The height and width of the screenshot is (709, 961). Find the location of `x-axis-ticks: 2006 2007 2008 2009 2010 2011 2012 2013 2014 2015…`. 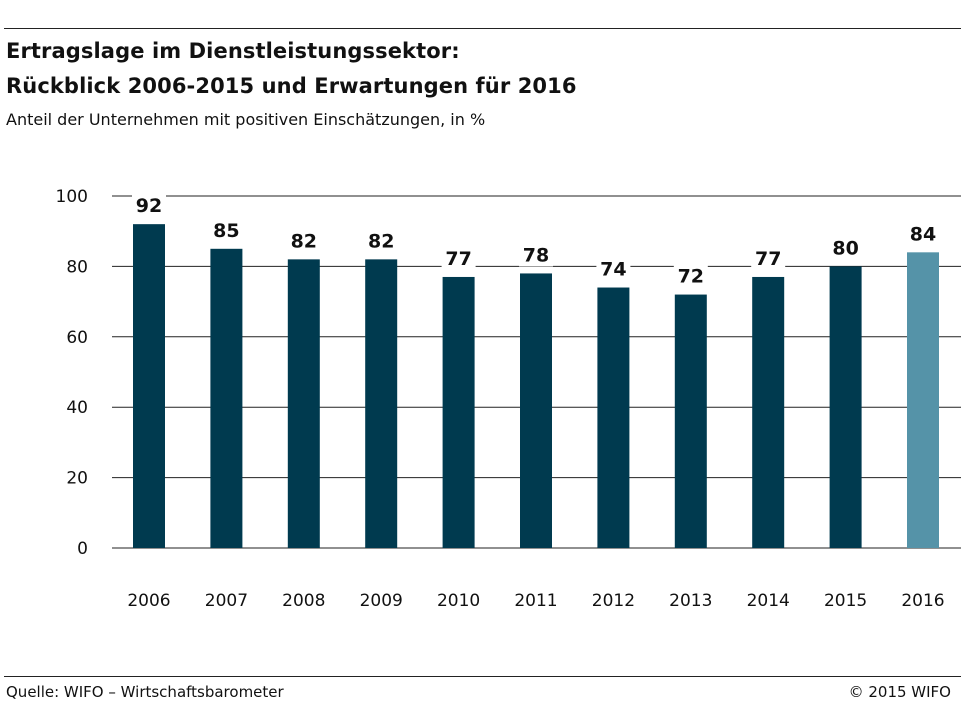

x-axis-ticks: 2006 2007 2008 2009 2010 2011 2012 2013 2014 2015… is located at coordinates (535, 601).